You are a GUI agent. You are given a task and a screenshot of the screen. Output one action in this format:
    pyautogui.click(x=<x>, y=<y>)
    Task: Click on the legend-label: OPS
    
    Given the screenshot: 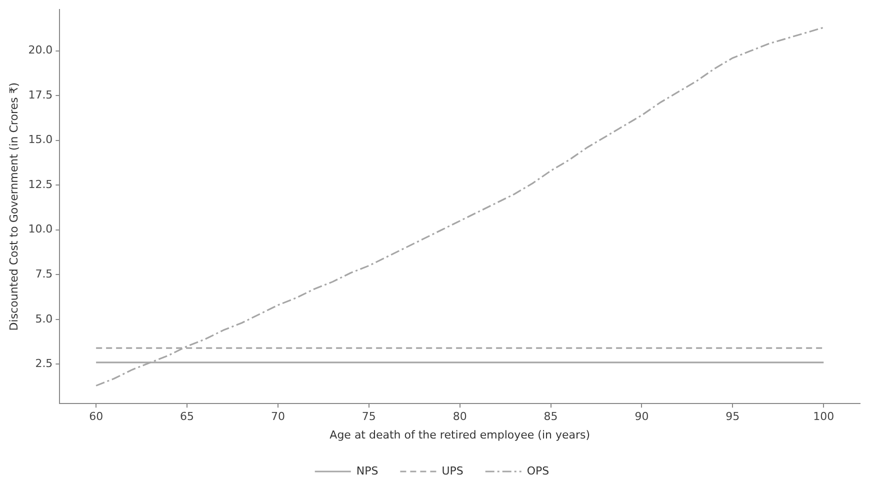 What is the action you would take?
    pyautogui.click(x=538, y=471)
    